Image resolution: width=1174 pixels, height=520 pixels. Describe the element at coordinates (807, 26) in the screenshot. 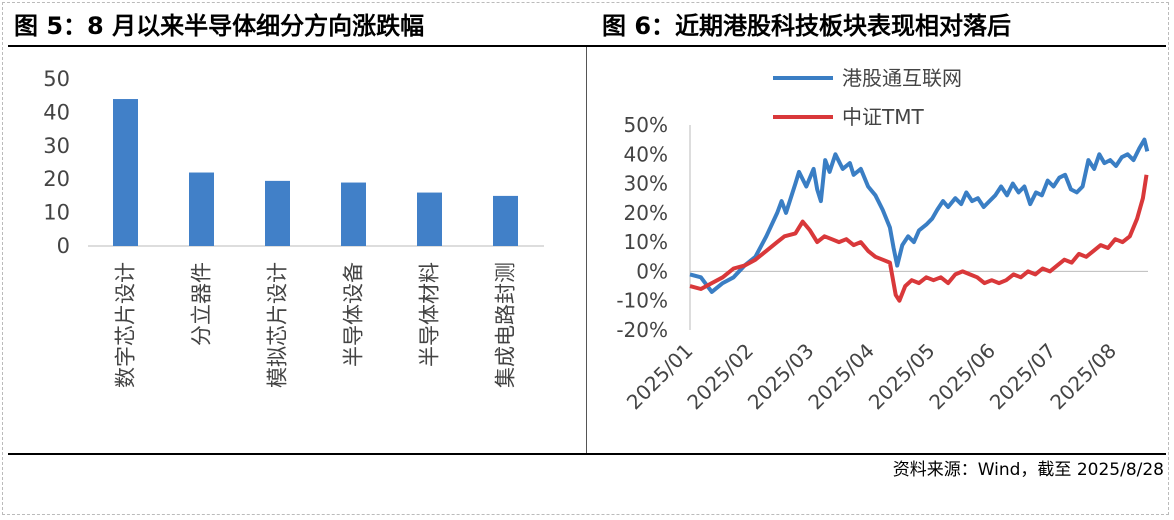

I see `right-figure-title: 图 6：近期港股科技板块表现相对落后` at that location.